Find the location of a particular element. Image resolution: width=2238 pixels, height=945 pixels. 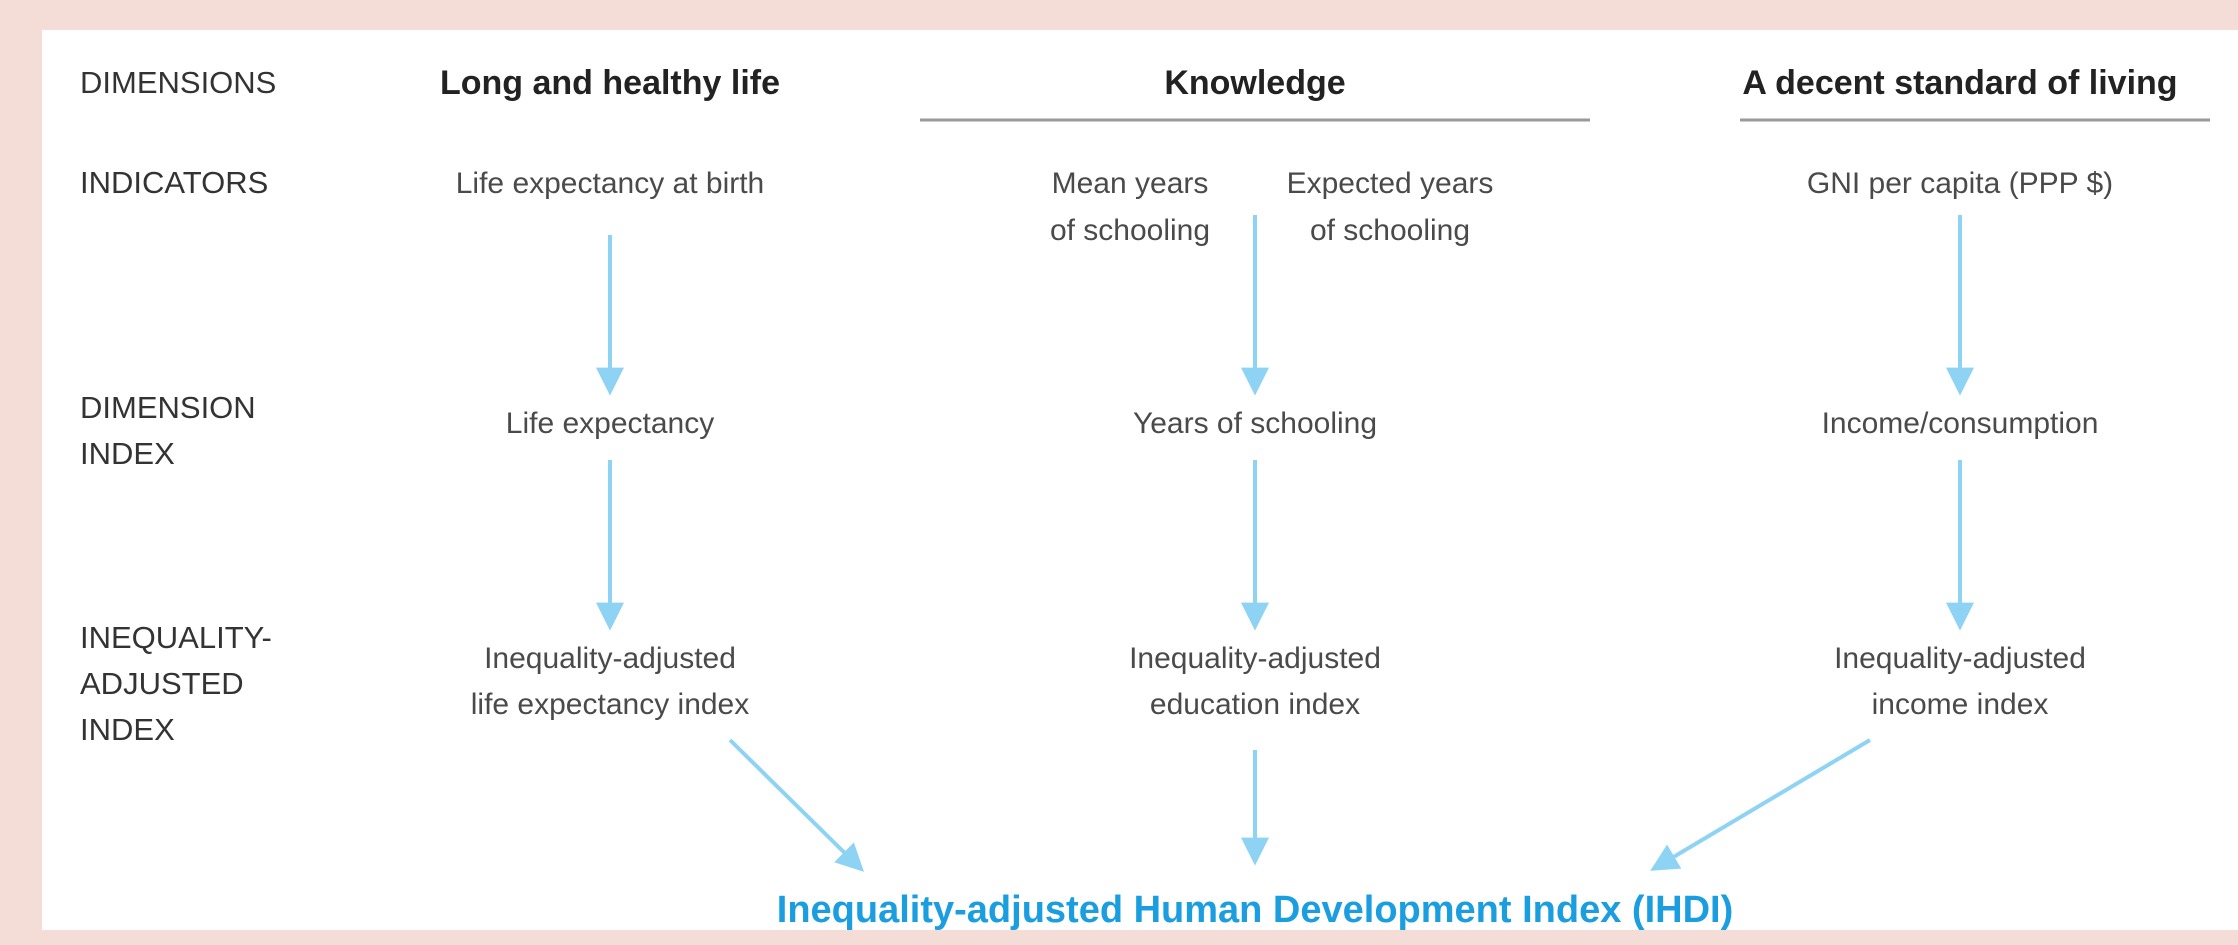

indicator: GNI per capita (PPP $) is located at coordinates (1960, 183).